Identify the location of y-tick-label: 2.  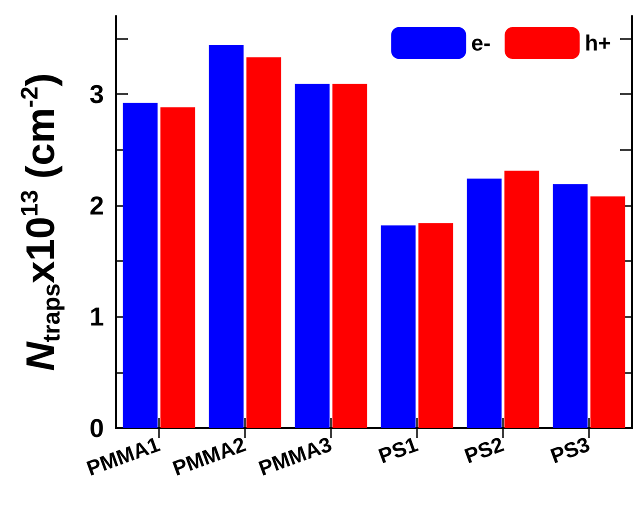
(97, 205).